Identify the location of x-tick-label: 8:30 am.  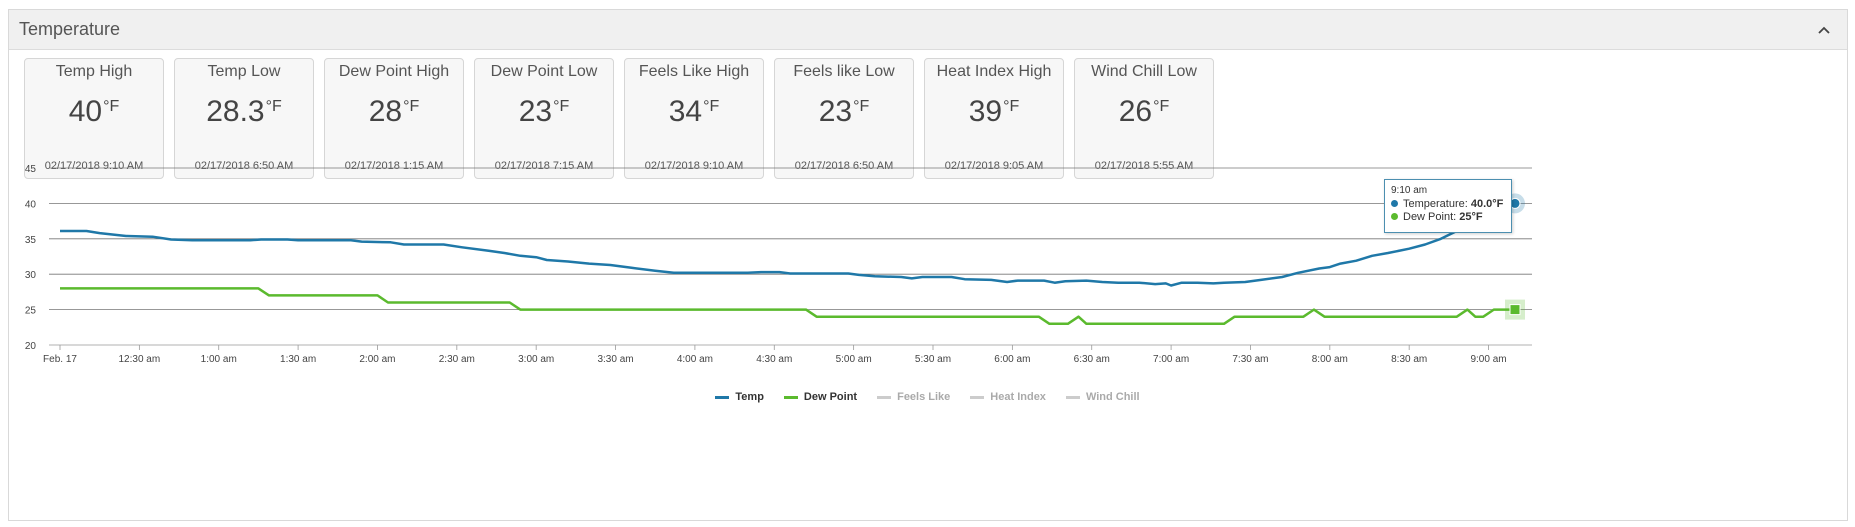
(1409, 359).